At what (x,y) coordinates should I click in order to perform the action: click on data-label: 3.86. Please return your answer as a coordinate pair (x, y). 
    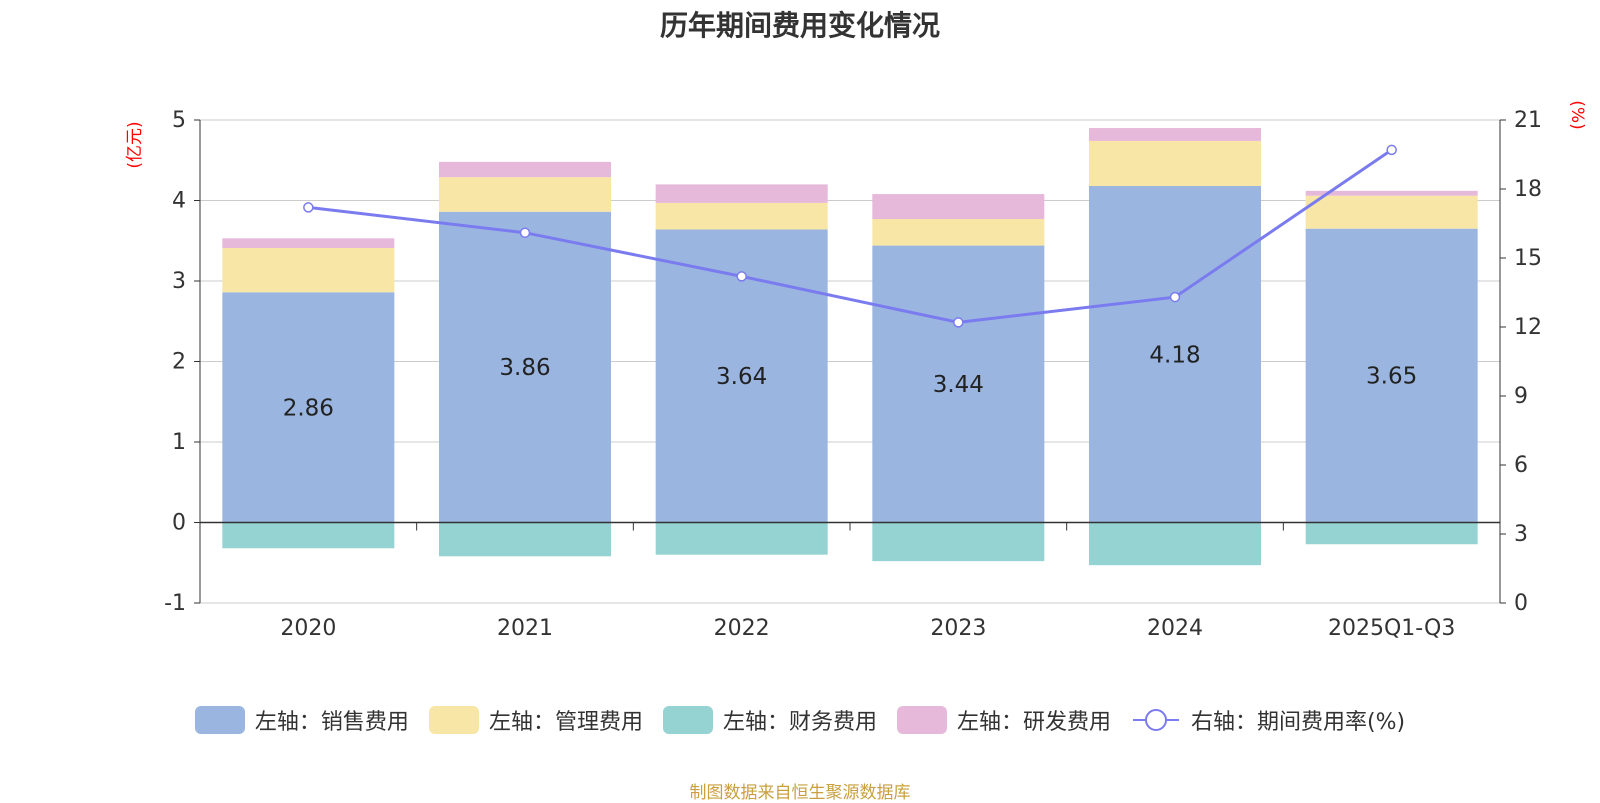
    Looking at the image, I should click on (524, 368).